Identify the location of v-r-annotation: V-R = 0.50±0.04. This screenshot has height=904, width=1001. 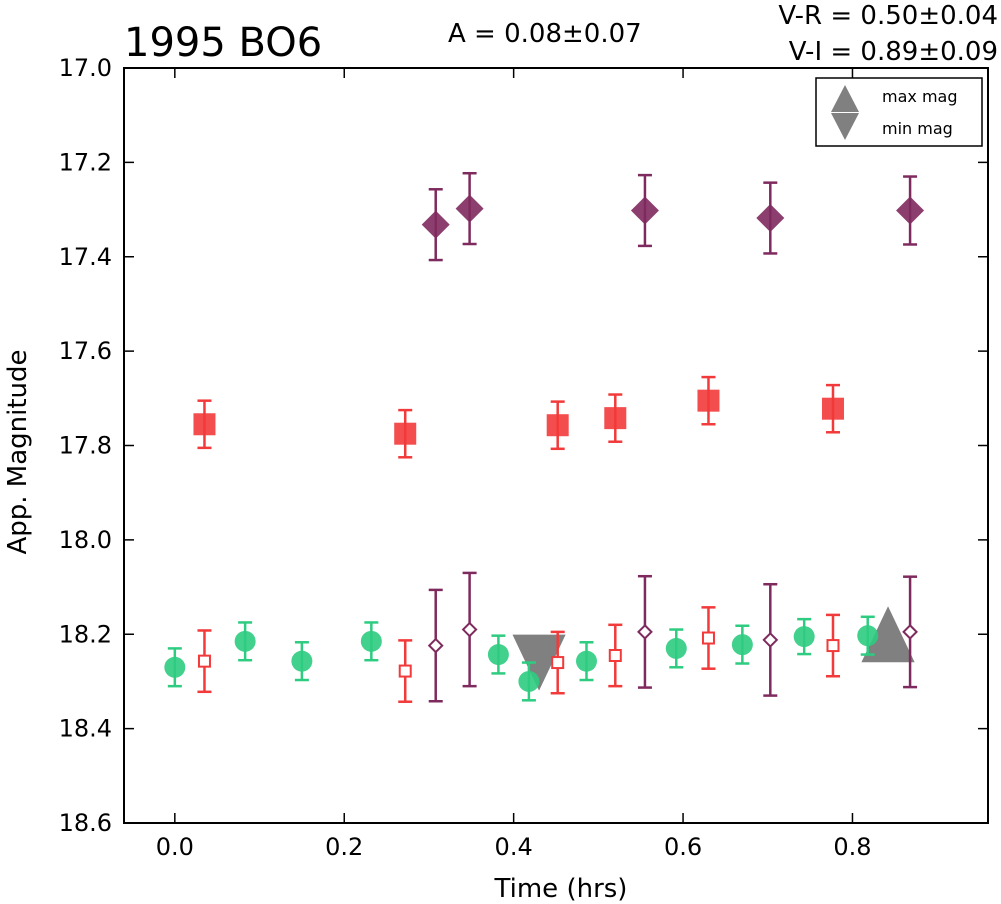
(888, 16).